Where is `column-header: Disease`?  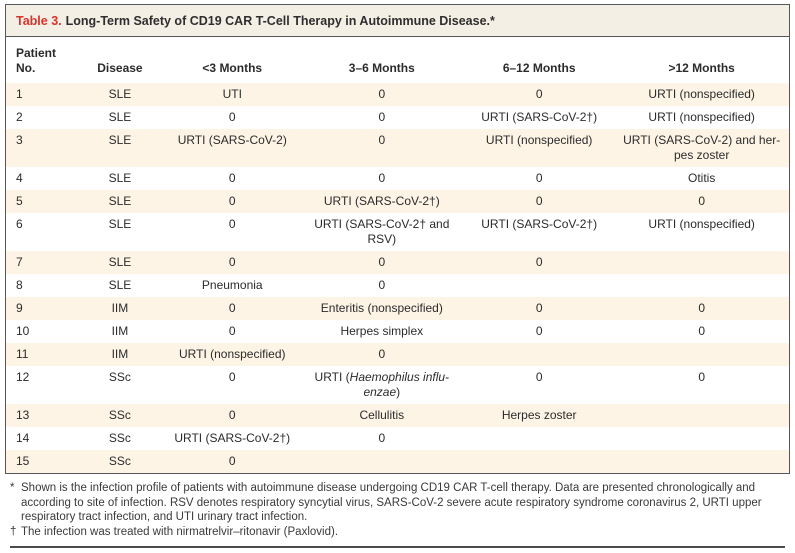 column-header: Disease is located at coordinates (119, 60).